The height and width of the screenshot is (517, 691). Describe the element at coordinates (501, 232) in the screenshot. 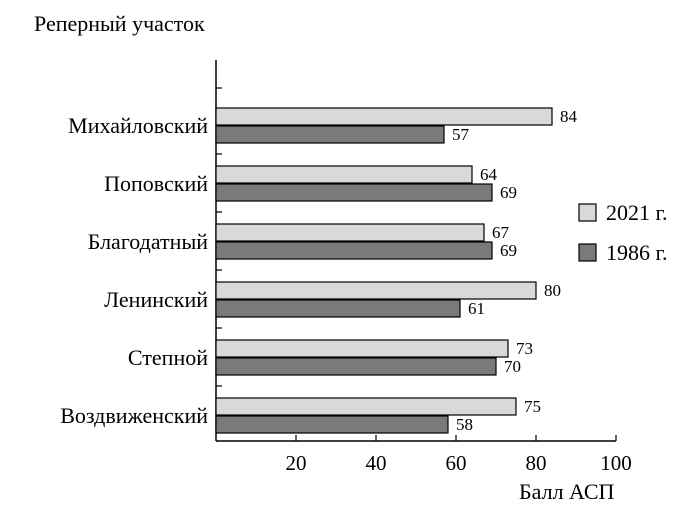

I see `data-label: 67` at that location.